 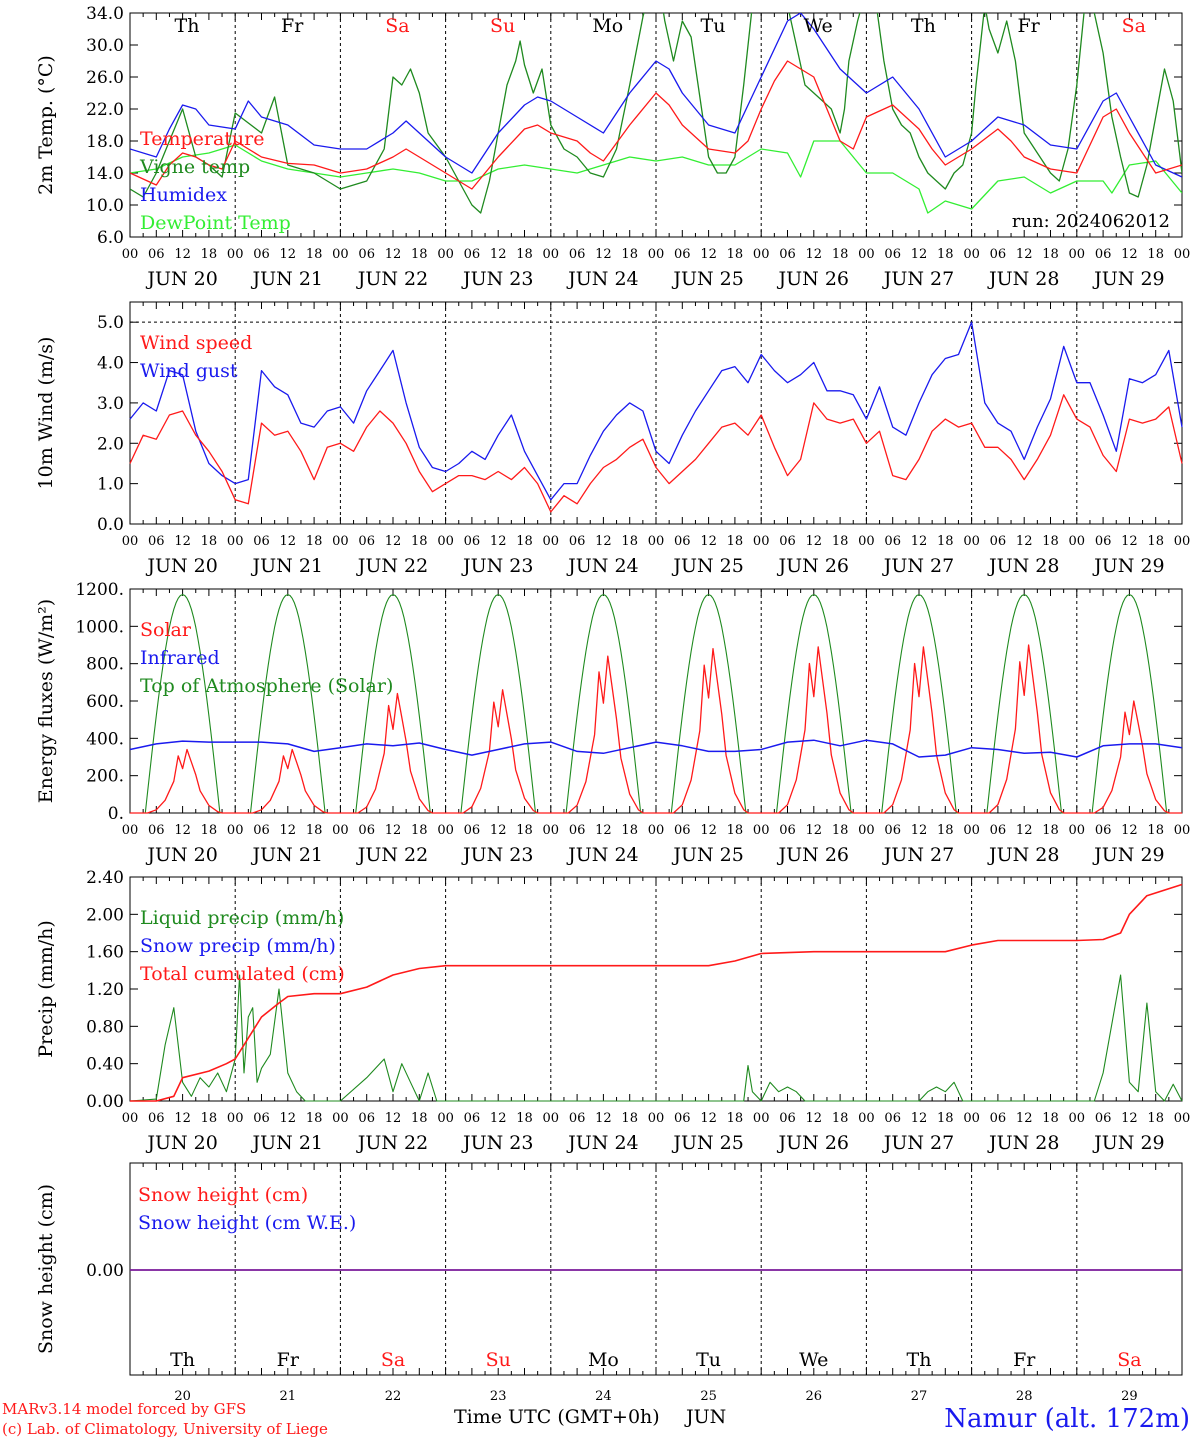 What do you see at coordinates (656, 453) in the screenshot?
I see `series-wind-speed` at bounding box center [656, 453].